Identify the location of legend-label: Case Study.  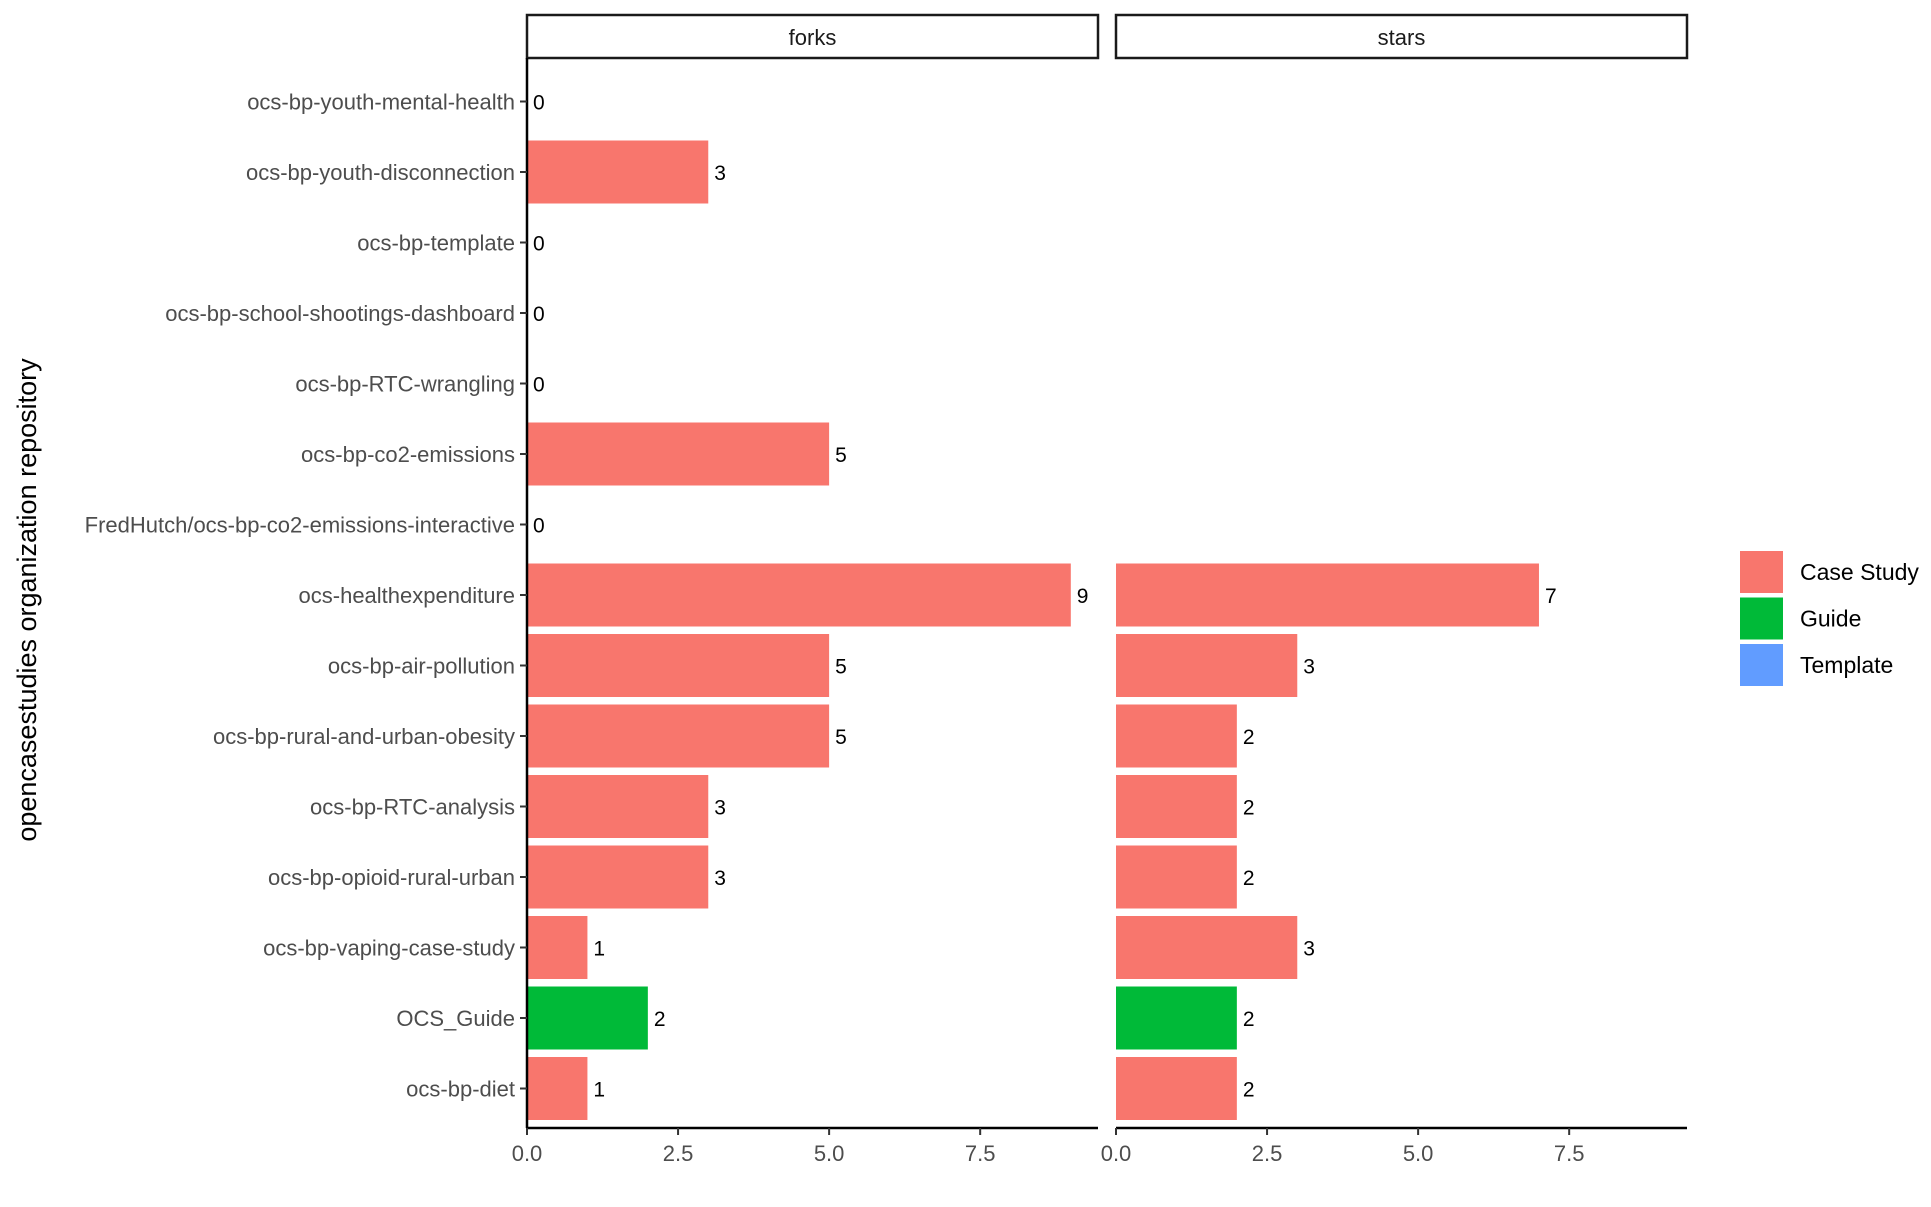
(1859, 572).